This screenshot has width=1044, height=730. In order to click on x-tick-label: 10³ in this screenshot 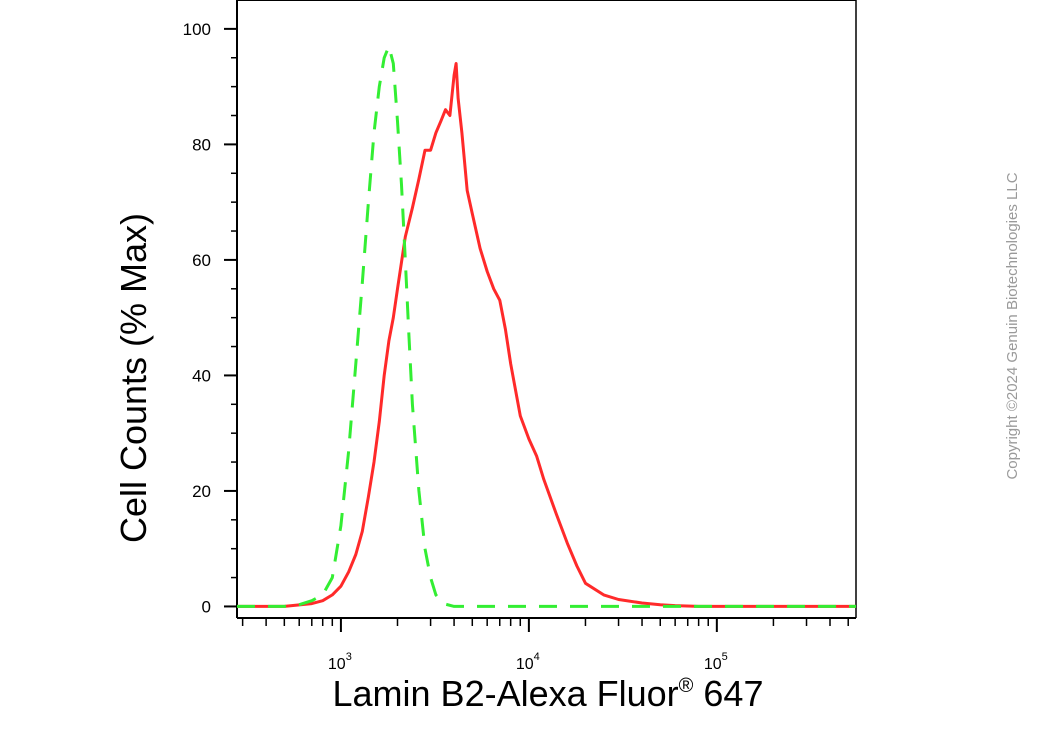, I will do `click(340, 662)`.